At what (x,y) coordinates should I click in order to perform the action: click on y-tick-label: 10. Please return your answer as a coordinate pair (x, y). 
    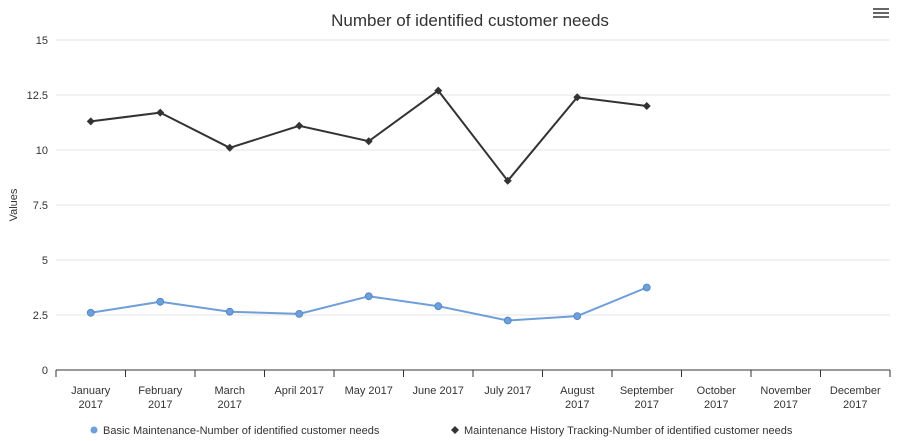
    Looking at the image, I should click on (42, 151).